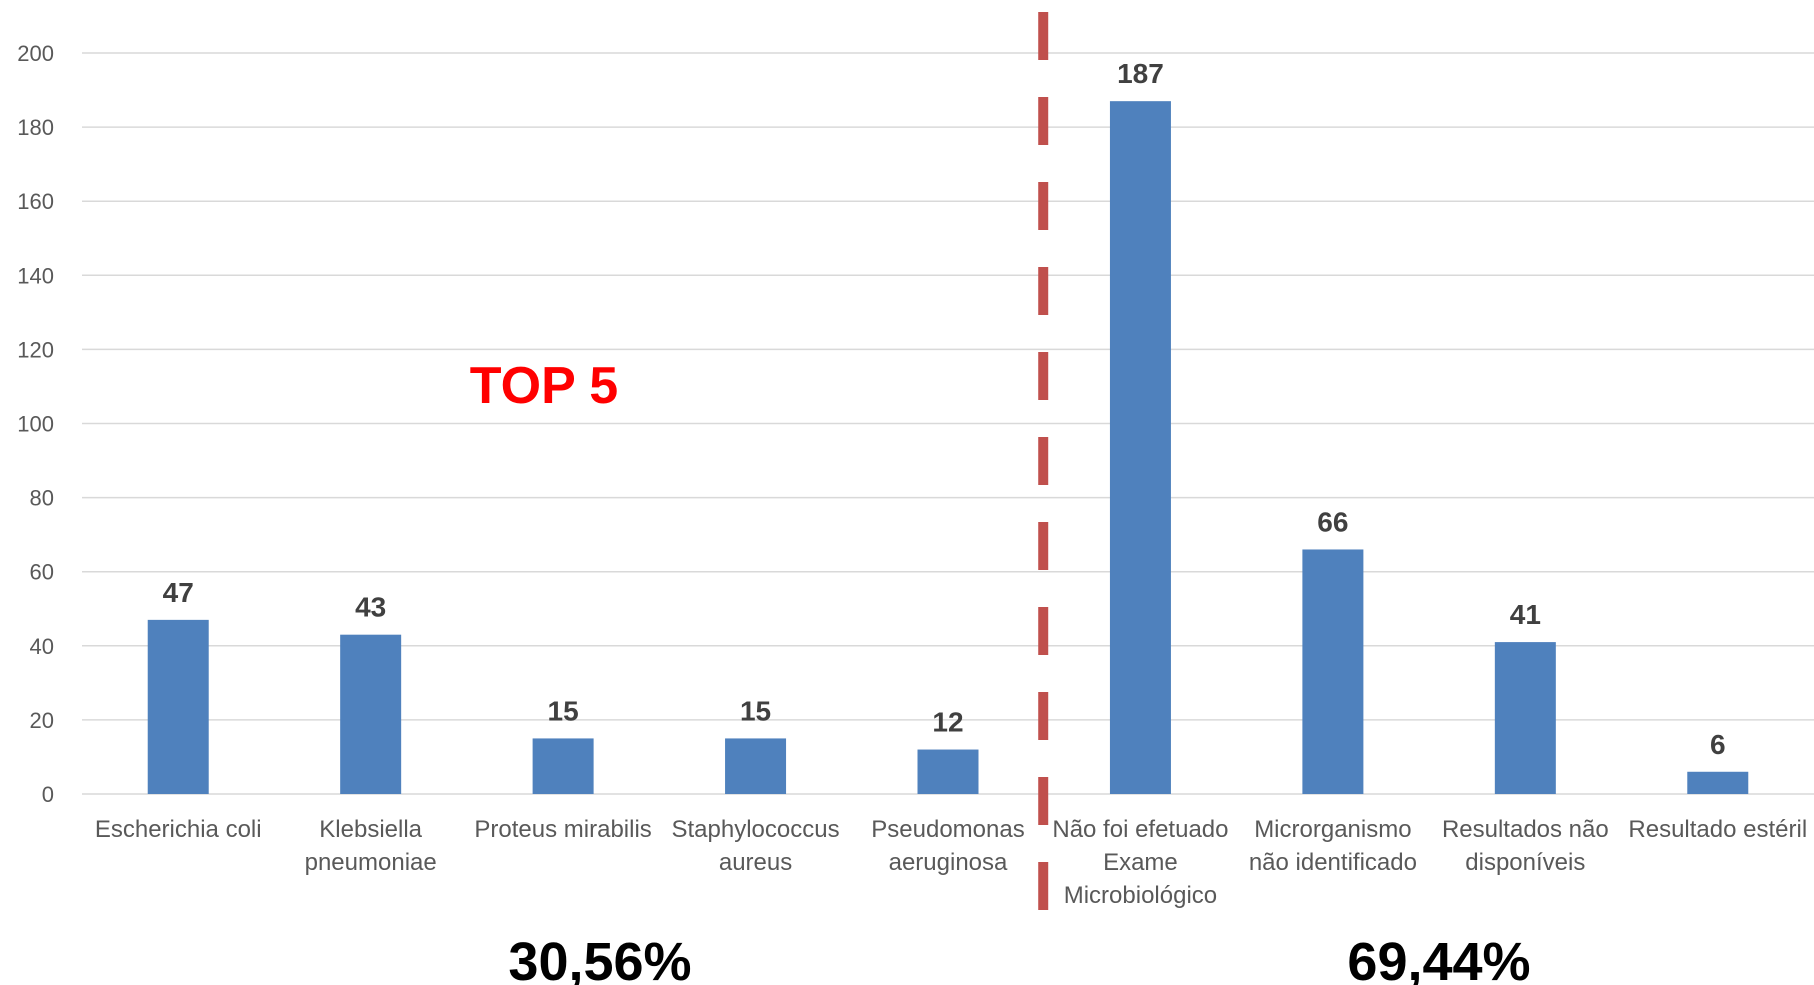 The height and width of the screenshot is (985, 1814). Describe the element at coordinates (1332, 829) in the screenshot. I see `category-label-line: Microrganismo` at that location.